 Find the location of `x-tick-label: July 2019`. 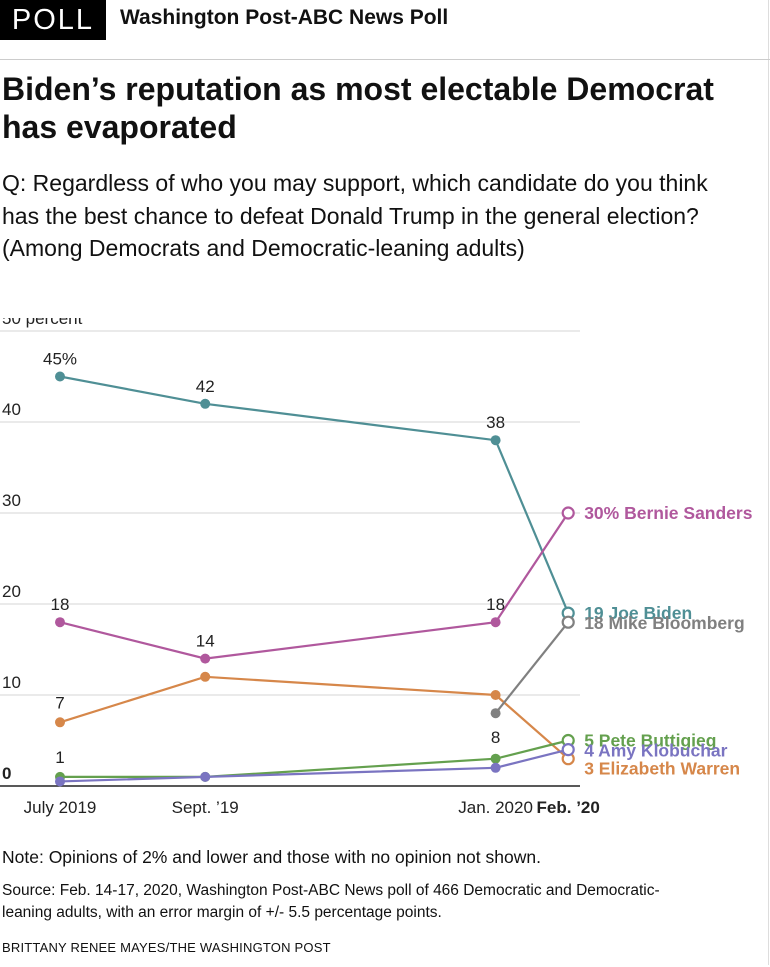

x-tick-label: July 2019 is located at coordinates (60, 807).